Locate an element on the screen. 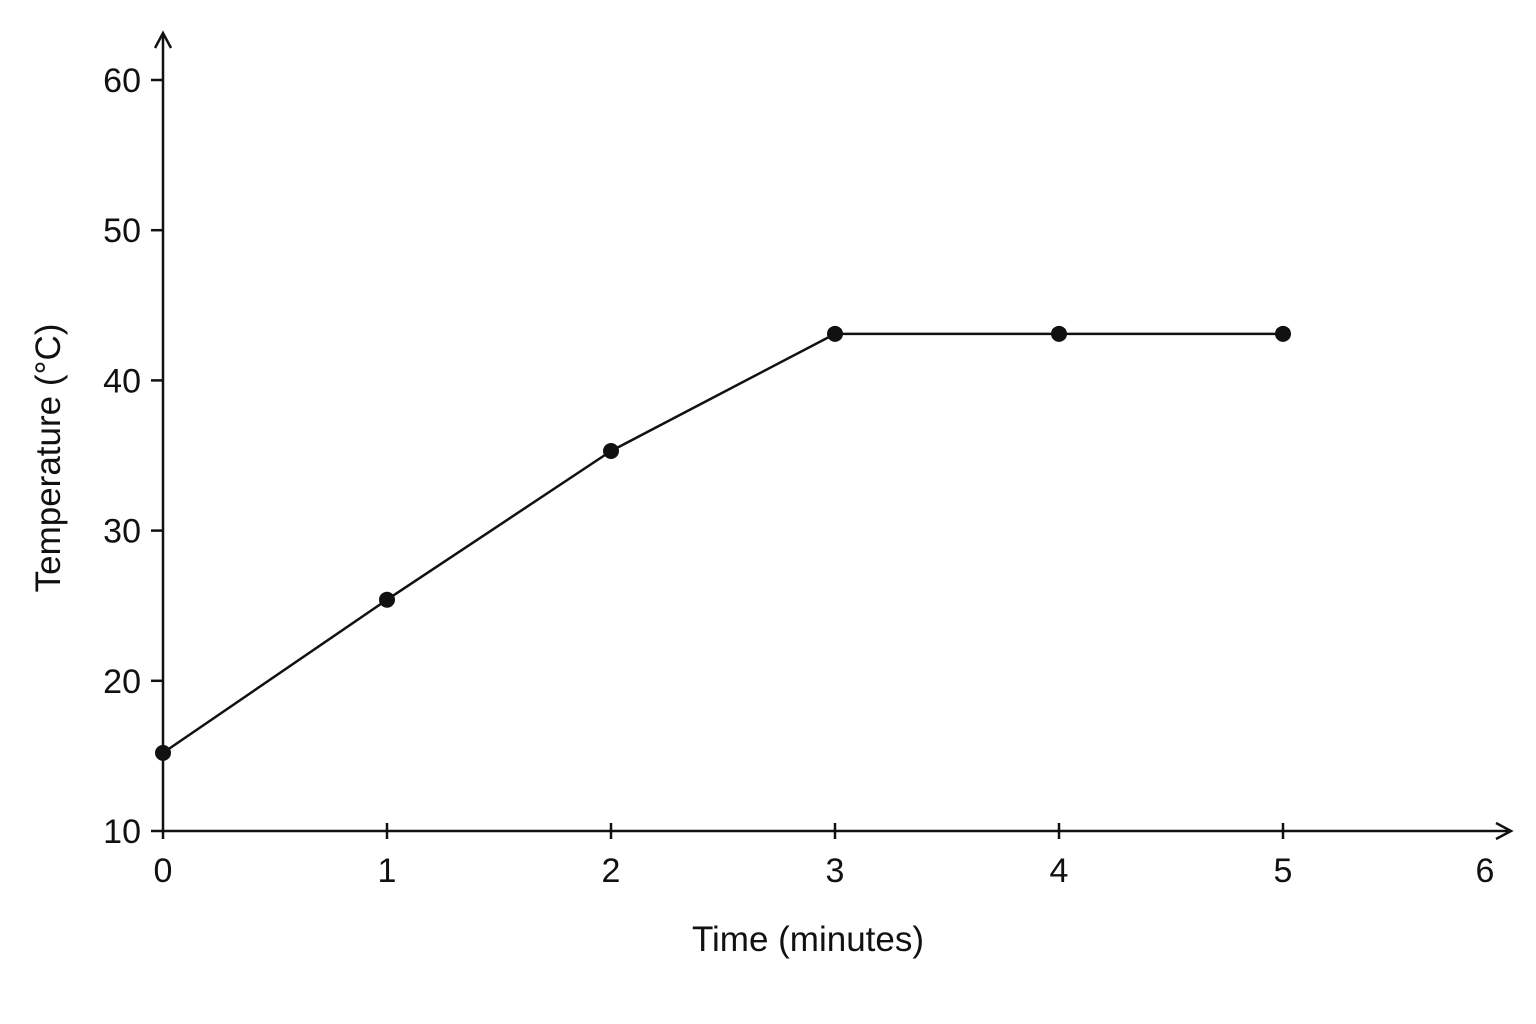 Image resolution: width=1536 pixels, height=1024 pixels. y-ticks: 10 20 30 40 50 60 is located at coordinates (133, 456).